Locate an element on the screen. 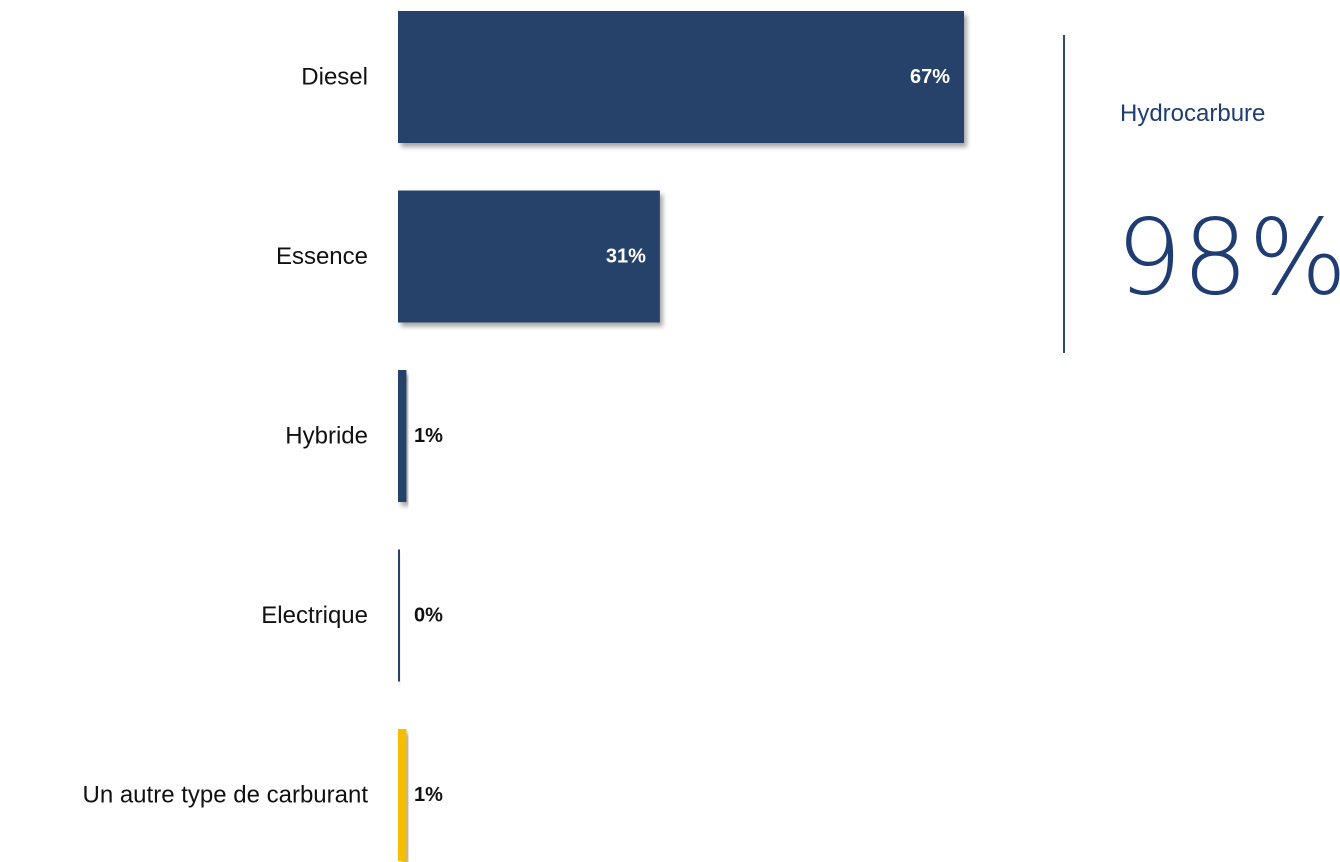  value-label: 67% is located at coordinates (930, 77).